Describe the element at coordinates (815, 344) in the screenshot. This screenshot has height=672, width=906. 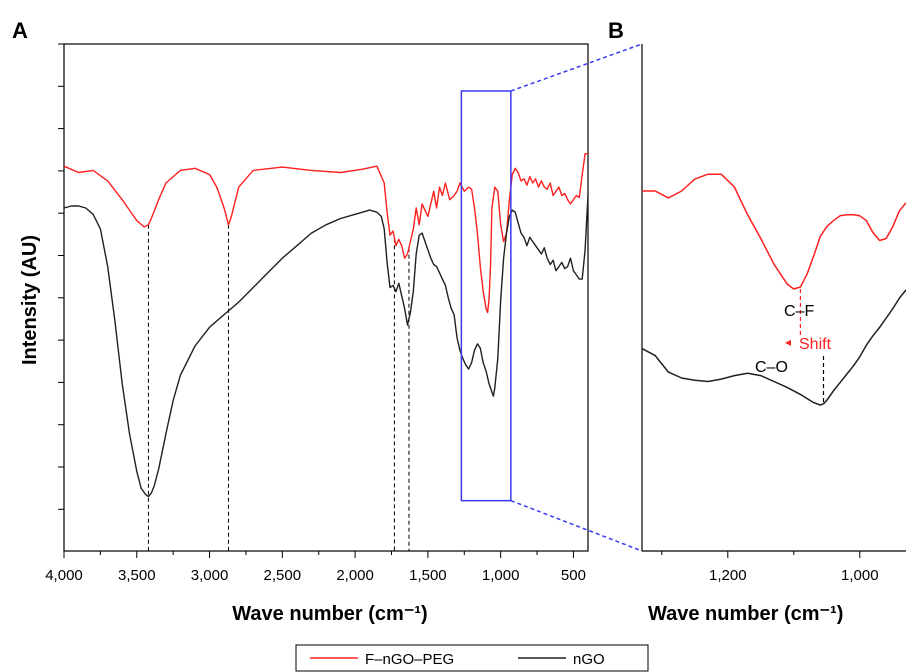
I see `annotation-shift: Shift` at that location.